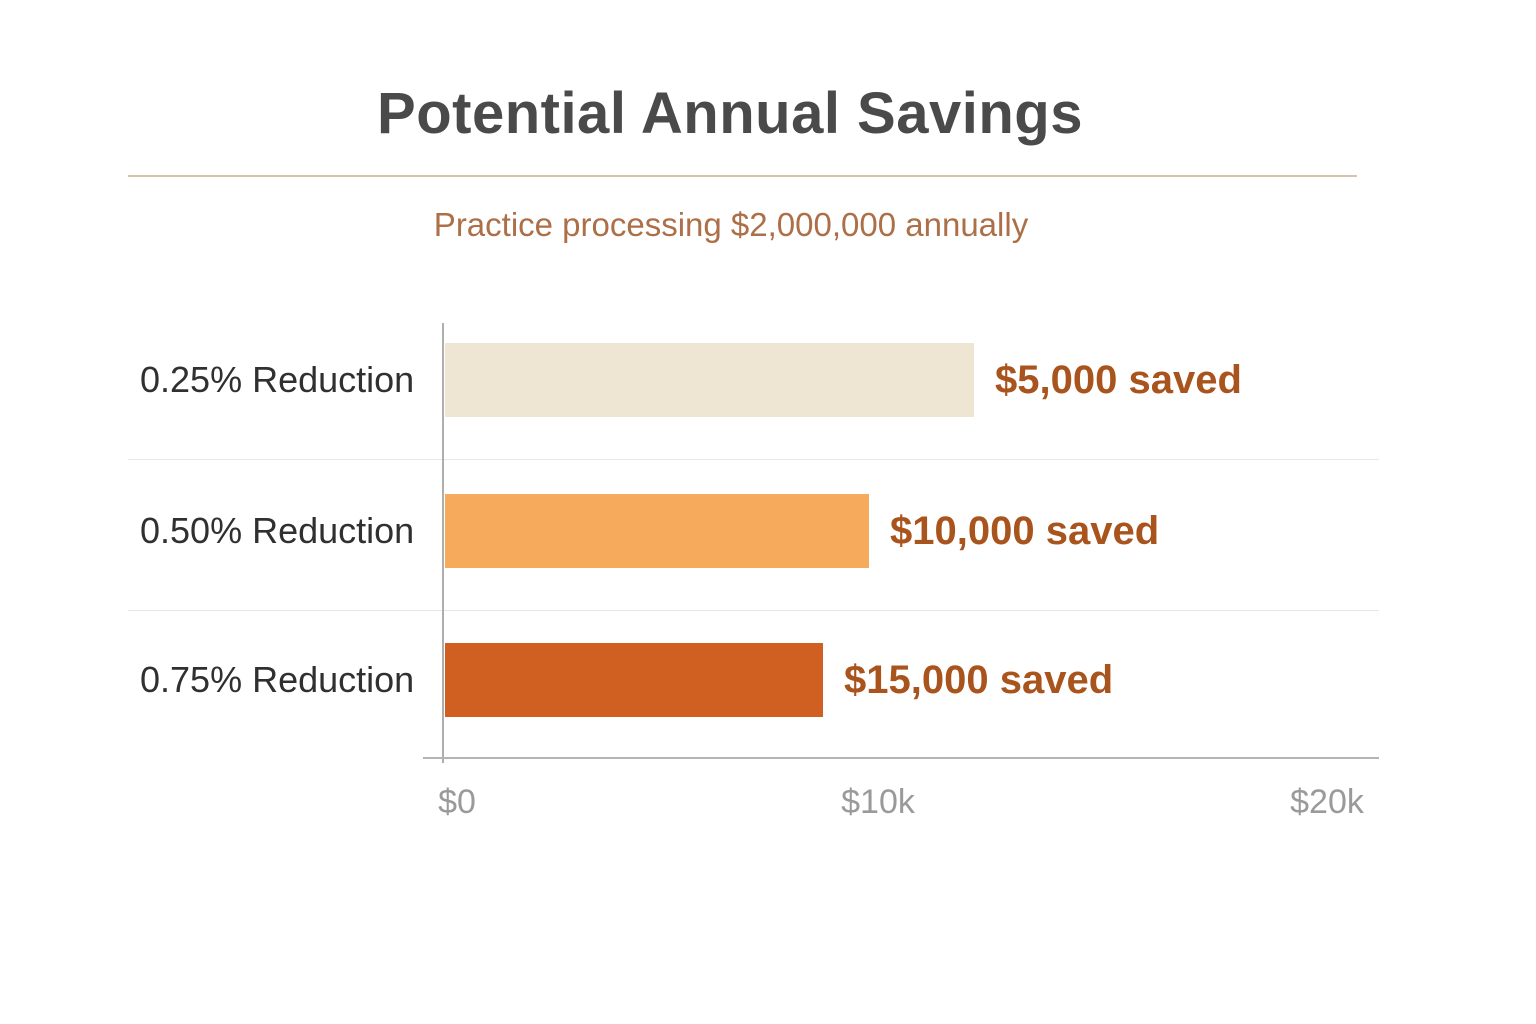 The image size is (1536, 1024). What do you see at coordinates (731, 224) in the screenshot?
I see `chart-subtitle: Practice processing $2,000,000 annually` at bounding box center [731, 224].